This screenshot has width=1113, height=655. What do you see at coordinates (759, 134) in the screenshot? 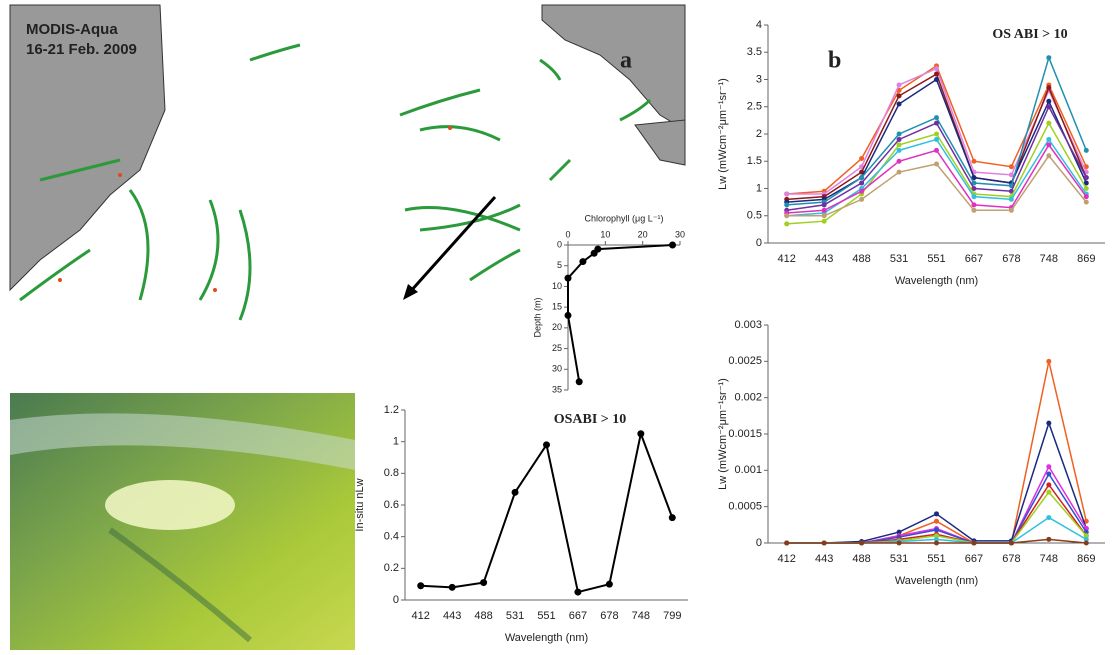
I see `y-tick-label: 2` at bounding box center [759, 134].